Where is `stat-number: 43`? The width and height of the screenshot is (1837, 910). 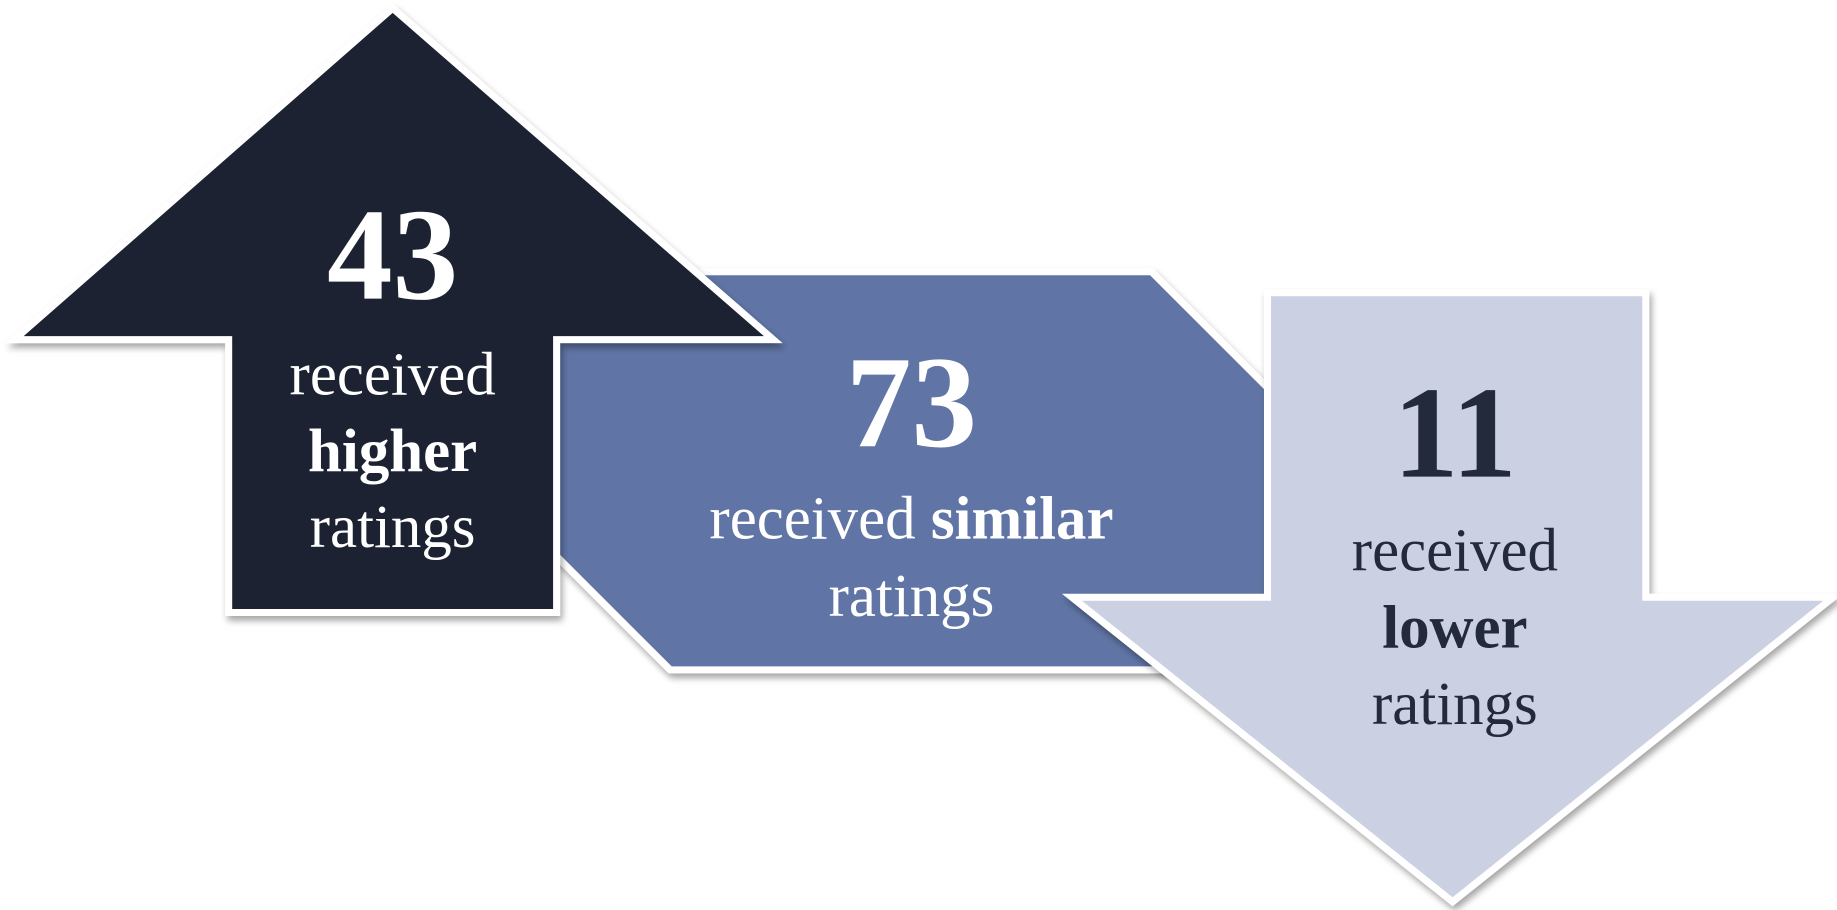
stat-number: 43 is located at coordinates (392, 255).